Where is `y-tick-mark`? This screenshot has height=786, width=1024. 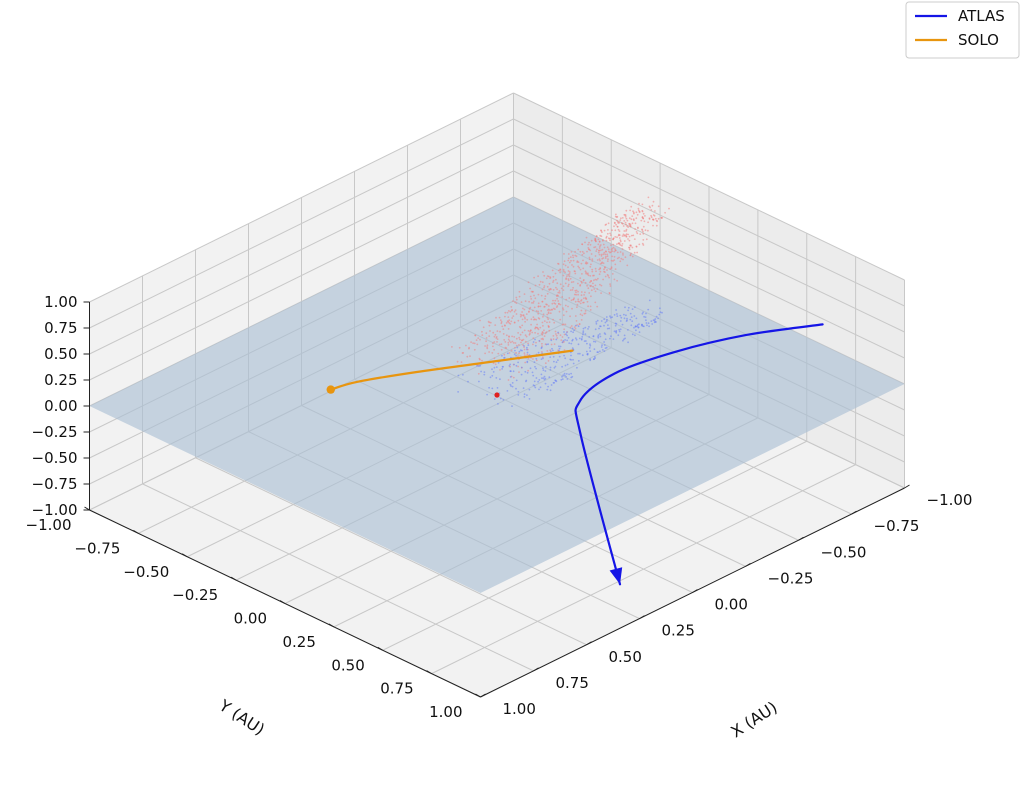 y-tick-mark is located at coordinates (429, 672).